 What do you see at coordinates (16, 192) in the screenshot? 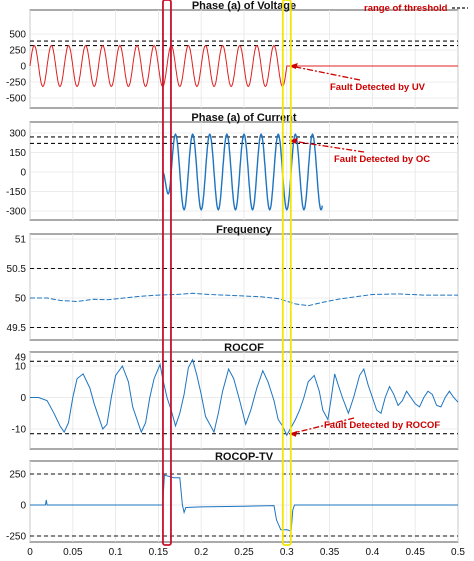
I see `y-tick-label: -150` at bounding box center [16, 192].